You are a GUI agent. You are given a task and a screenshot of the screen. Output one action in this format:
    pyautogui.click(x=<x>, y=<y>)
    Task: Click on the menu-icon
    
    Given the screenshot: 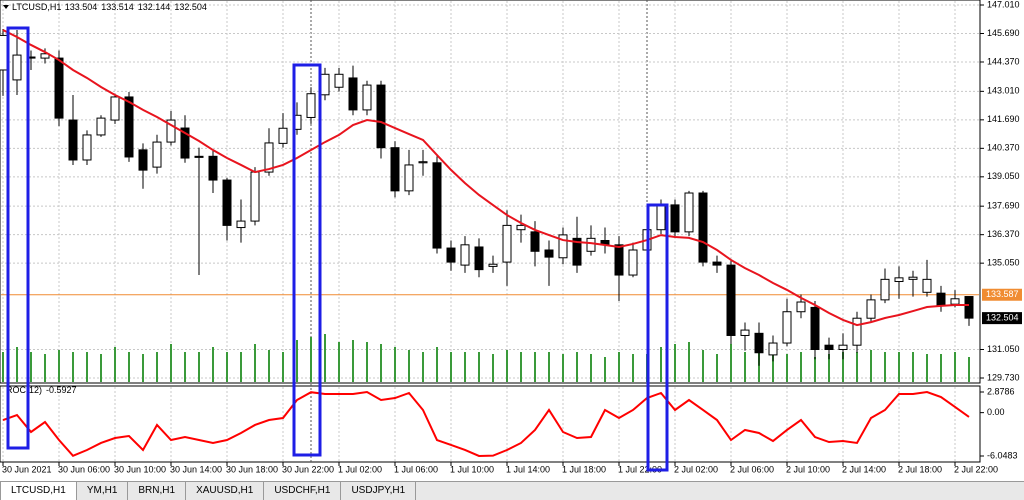 What is the action you would take?
    pyautogui.click(x=6, y=7)
    